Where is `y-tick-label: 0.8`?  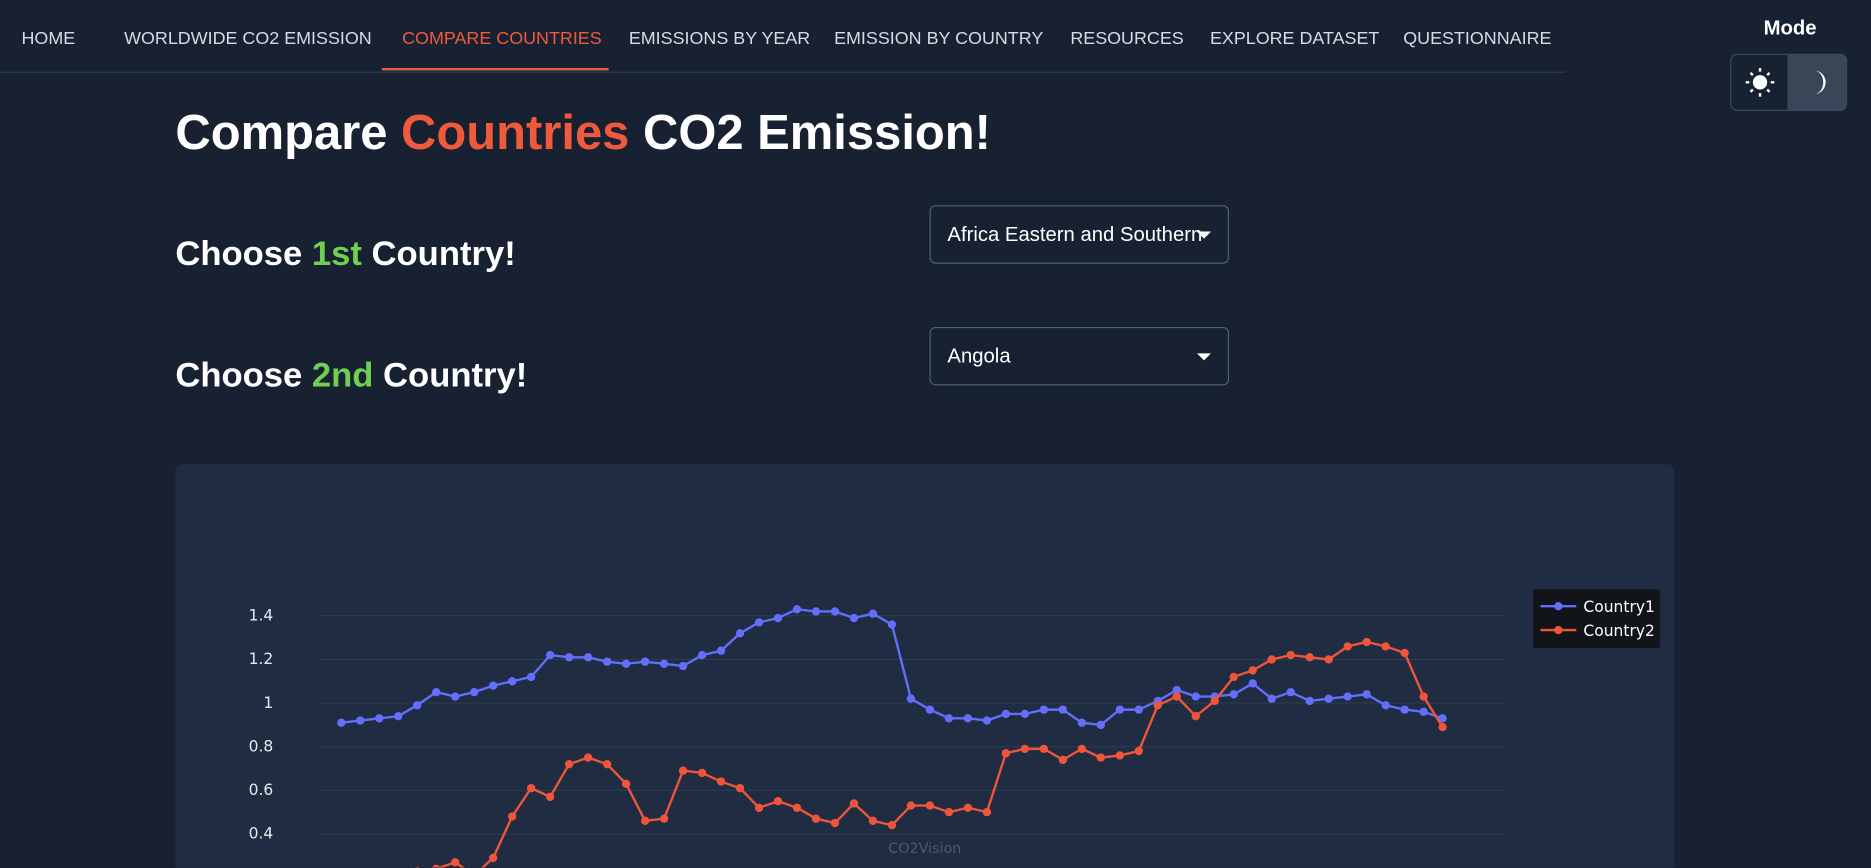
y-tick-label: 0.8 is located at coordinates (261, 746).